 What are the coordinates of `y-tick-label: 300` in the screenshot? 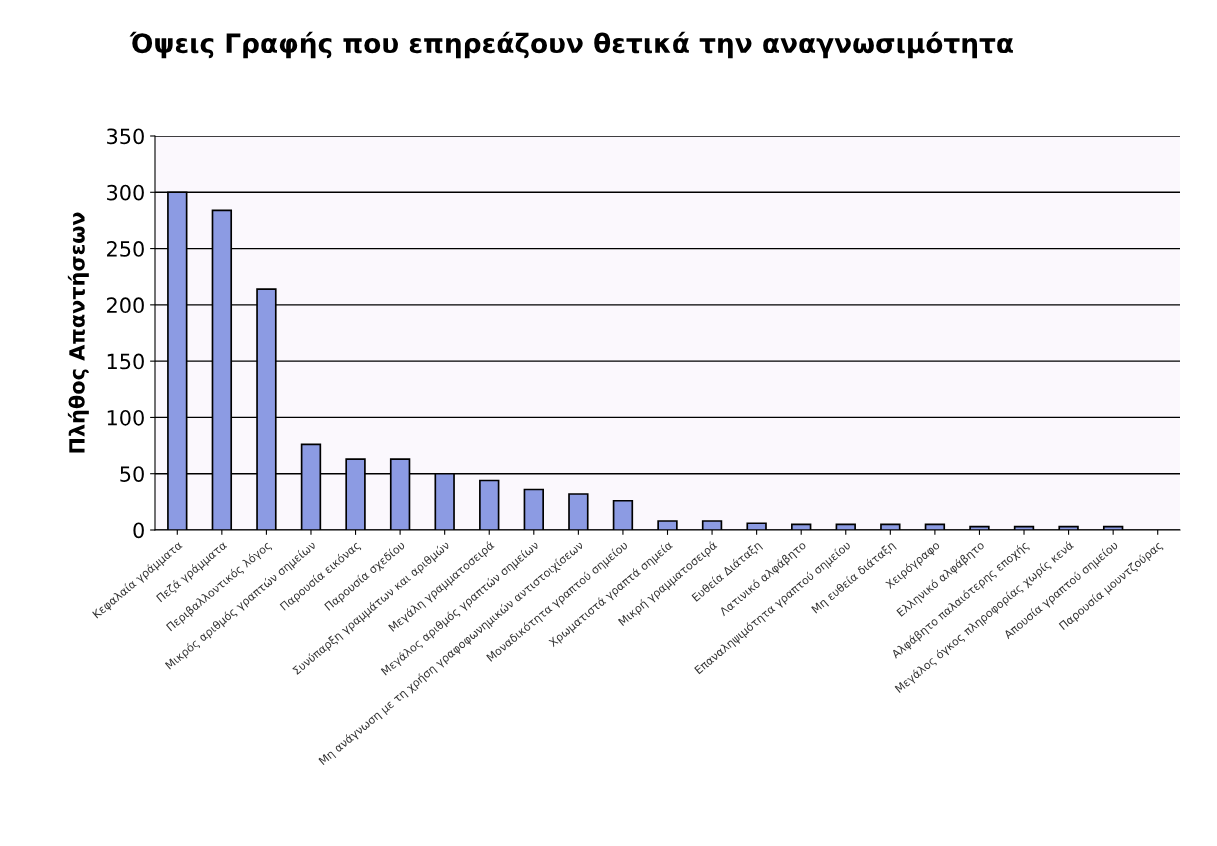 It's located at (125, 192).